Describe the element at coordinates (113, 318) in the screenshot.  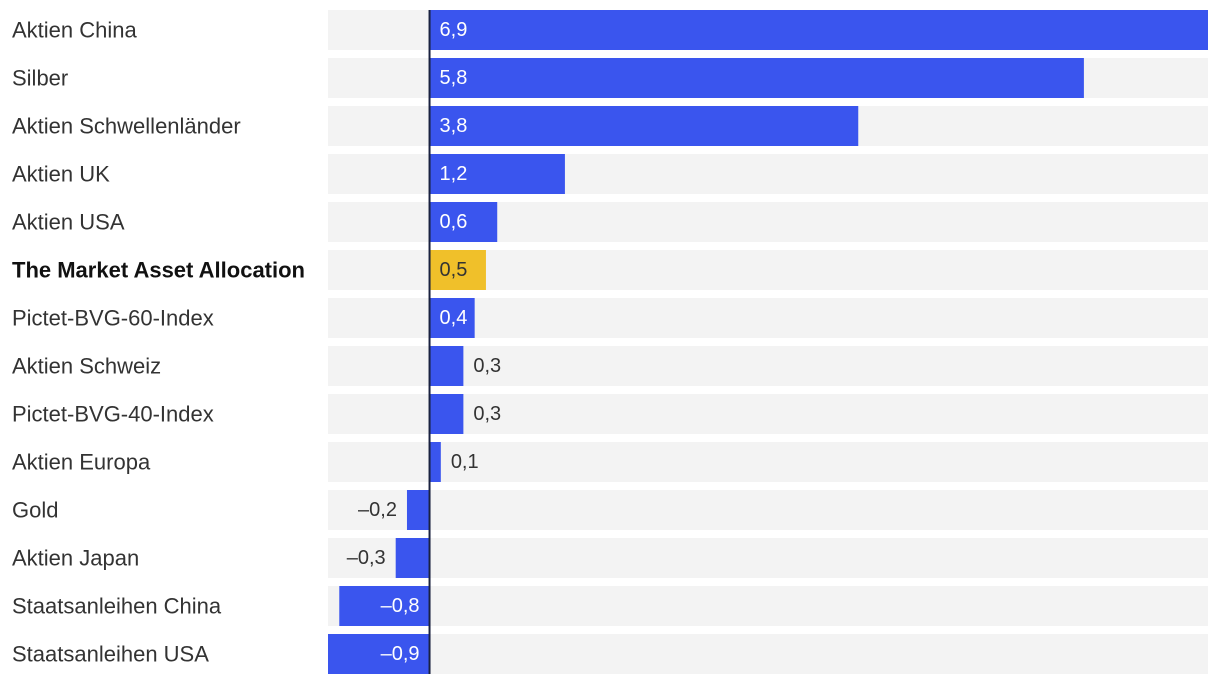
I see `category-label-pictet-bvg-60-index: Pictet-BVG-60-Index` at that location.